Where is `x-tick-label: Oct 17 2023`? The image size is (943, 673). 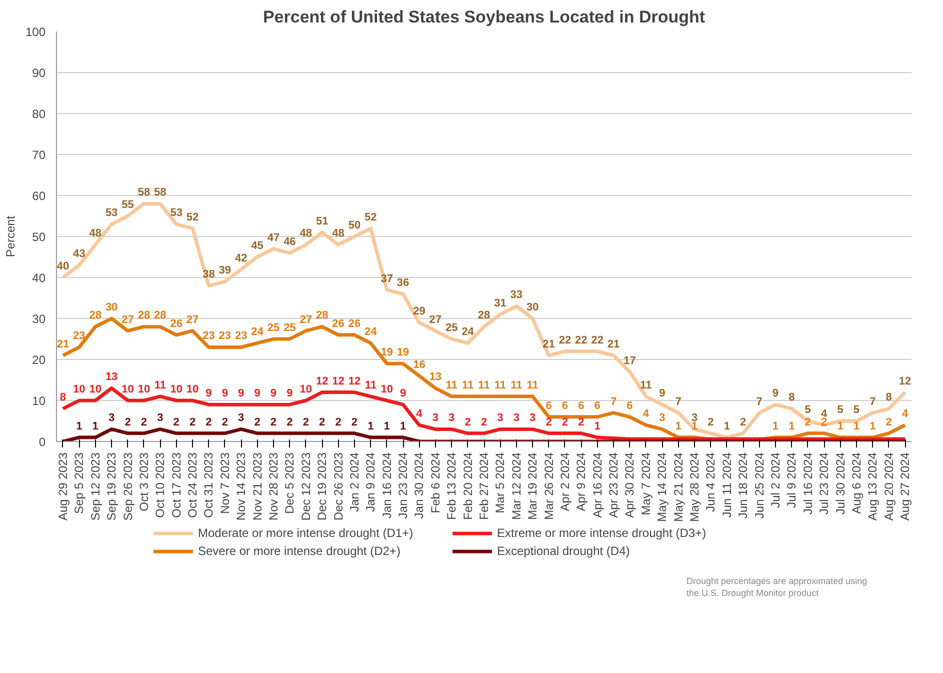
x-tick-label: Oct 17 2023 is located at coordinates (176, 485).